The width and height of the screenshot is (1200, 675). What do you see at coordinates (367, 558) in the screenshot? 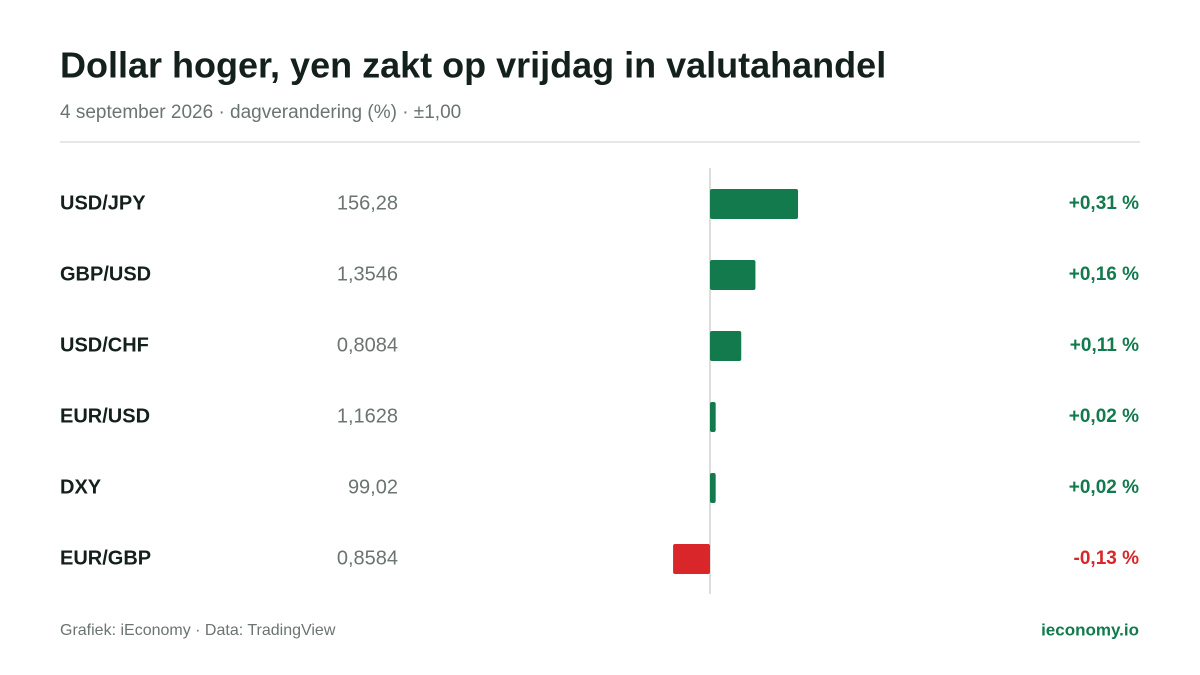
I see `rate-value: 0,8584` at bounding box center [367, 558].